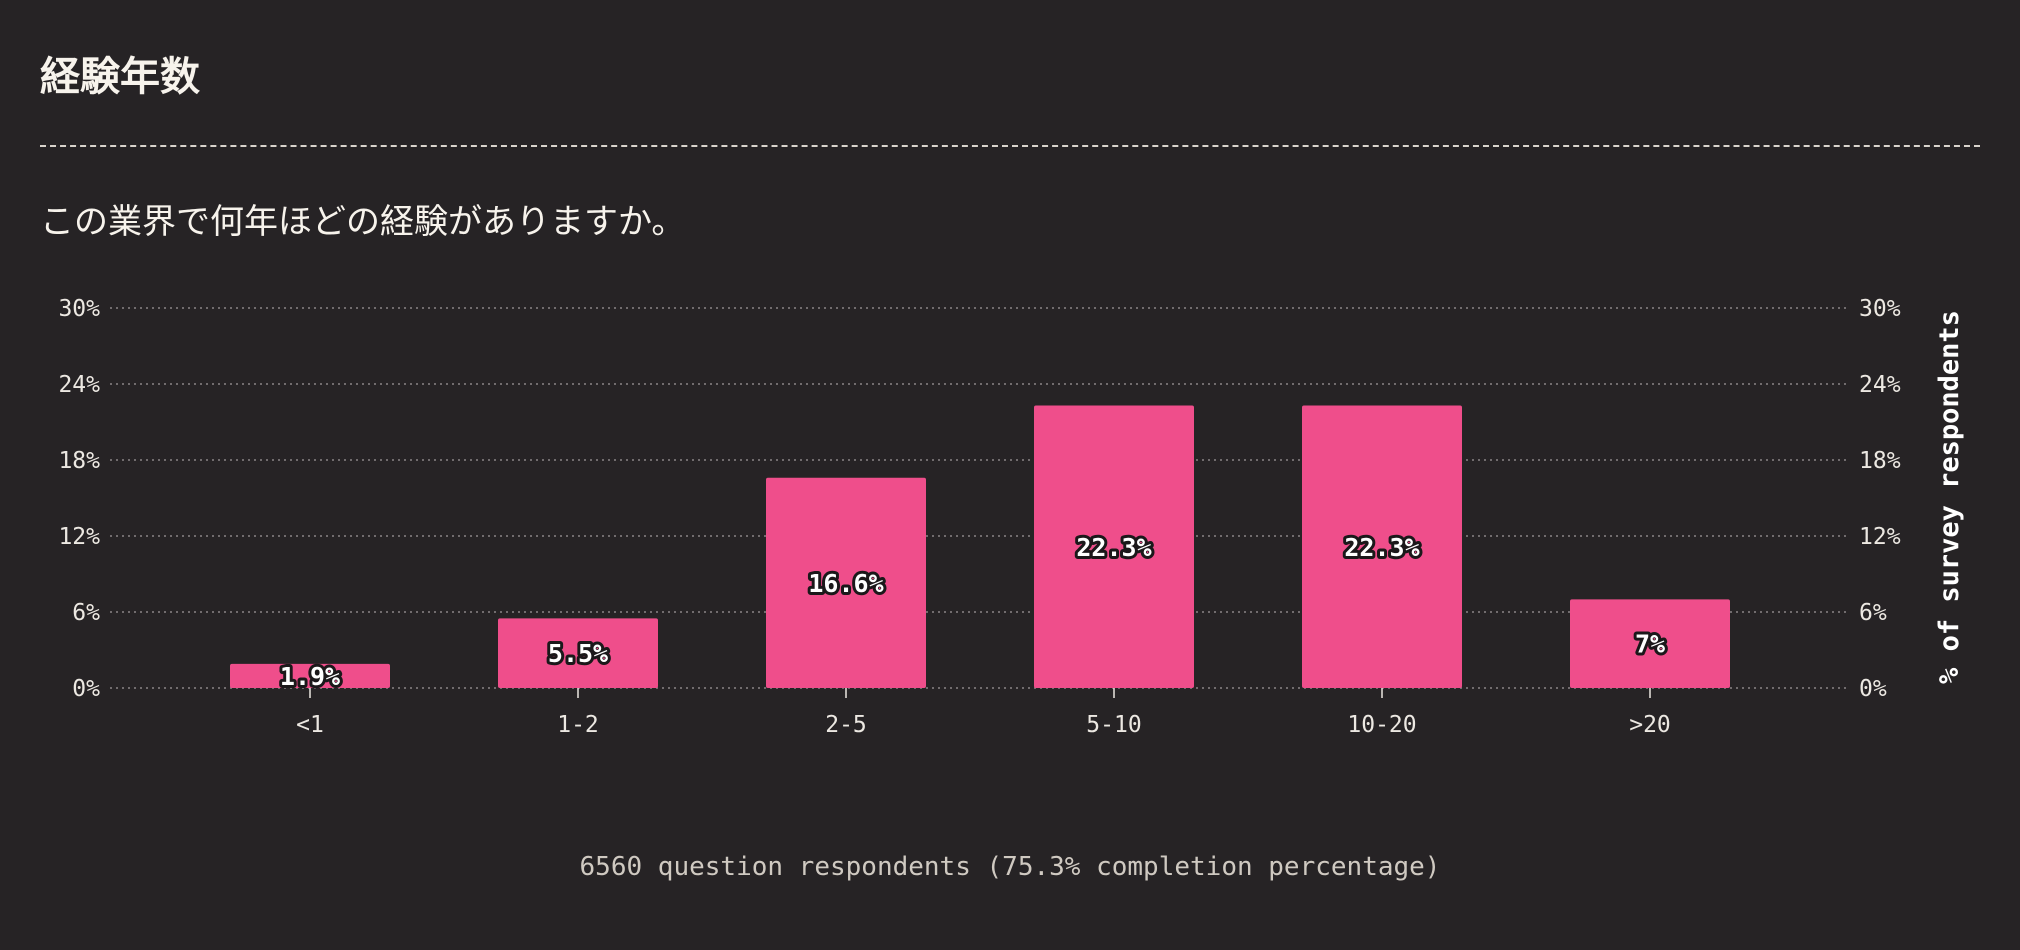 The height and width of the screenshot is (950, 2020). Describe the element at coordinates (1650, 725) in the screenshot. I see `x-tick-label: >20` at that location.